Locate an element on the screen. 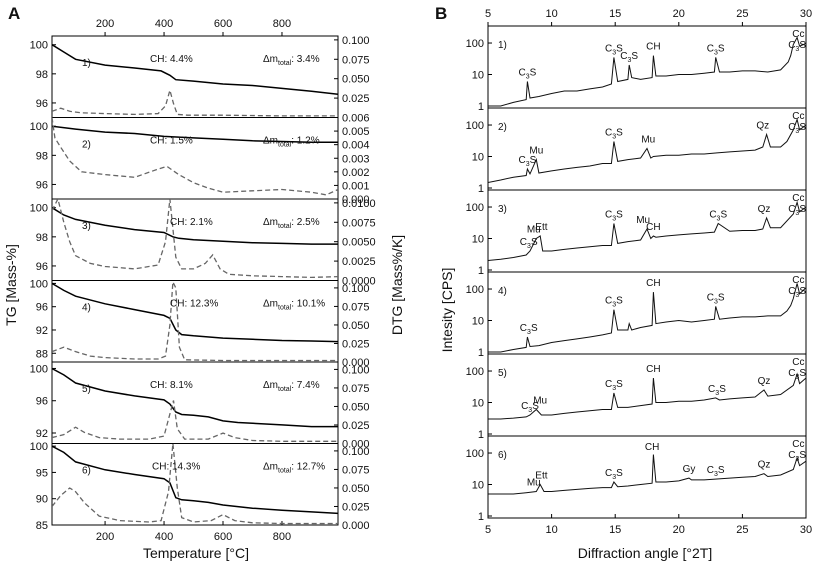  mass-loss-label: Δmtotal: 1.2% is located at coordinates (291, 142).